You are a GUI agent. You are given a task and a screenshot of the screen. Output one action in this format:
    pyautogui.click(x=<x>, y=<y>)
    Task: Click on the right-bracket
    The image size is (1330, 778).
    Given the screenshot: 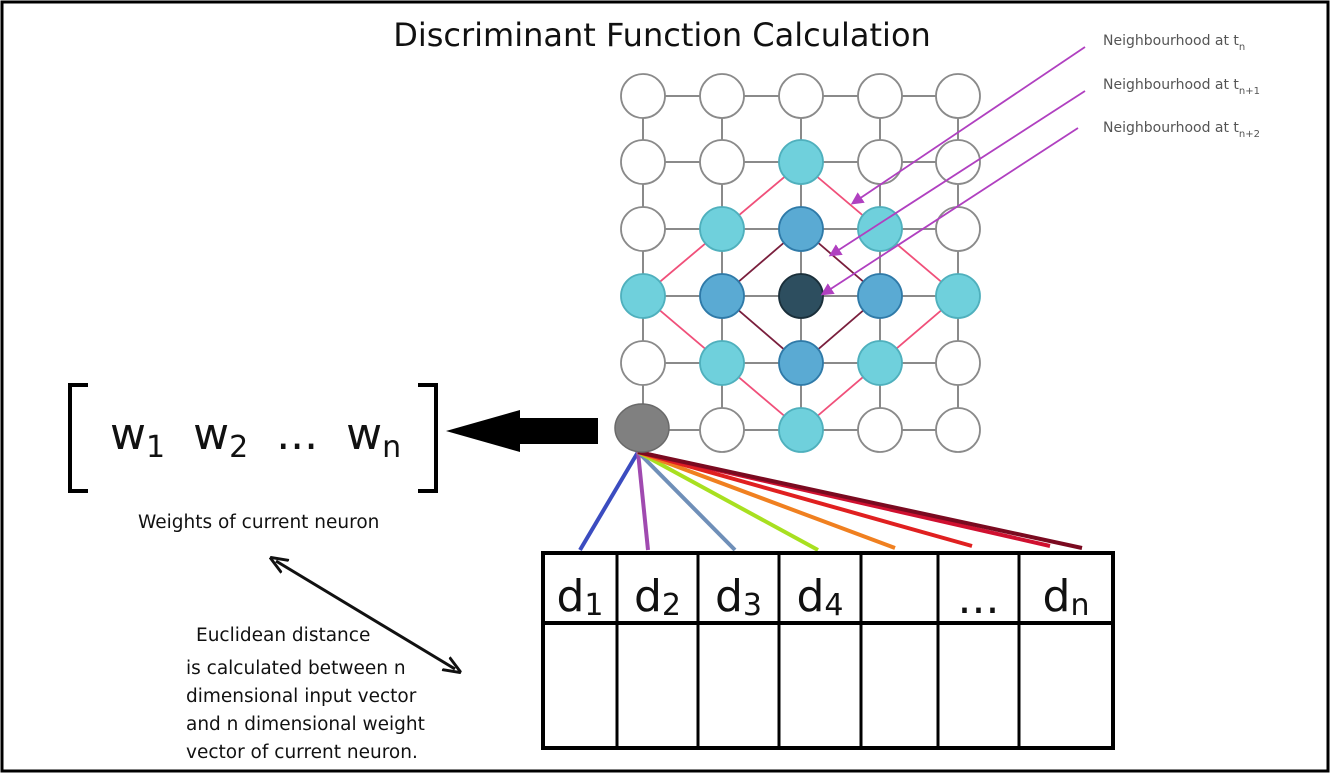 What is the action you would take?
    pyautogui.click(x=428, y=438)
    